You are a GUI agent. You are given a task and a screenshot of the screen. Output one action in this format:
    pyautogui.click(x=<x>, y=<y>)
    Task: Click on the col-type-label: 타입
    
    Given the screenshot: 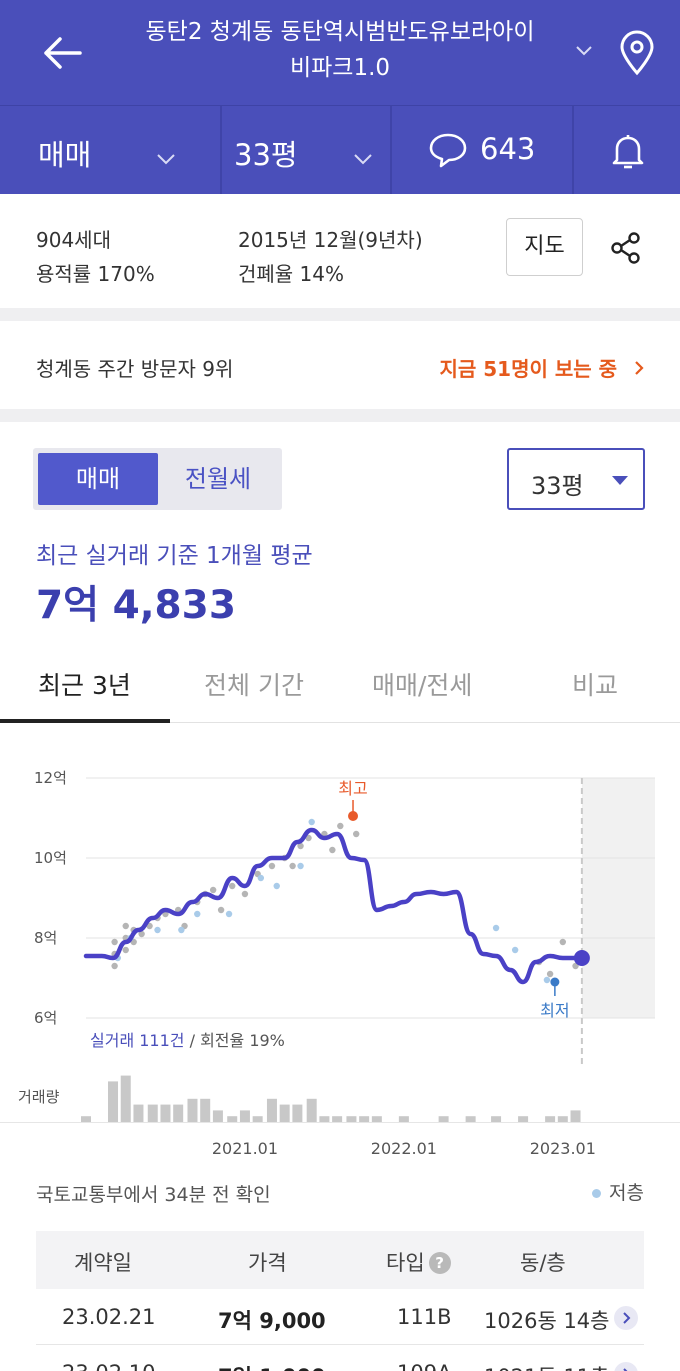 What is the action you would take?
    pyautogui.click(x=405, y=1263)
    